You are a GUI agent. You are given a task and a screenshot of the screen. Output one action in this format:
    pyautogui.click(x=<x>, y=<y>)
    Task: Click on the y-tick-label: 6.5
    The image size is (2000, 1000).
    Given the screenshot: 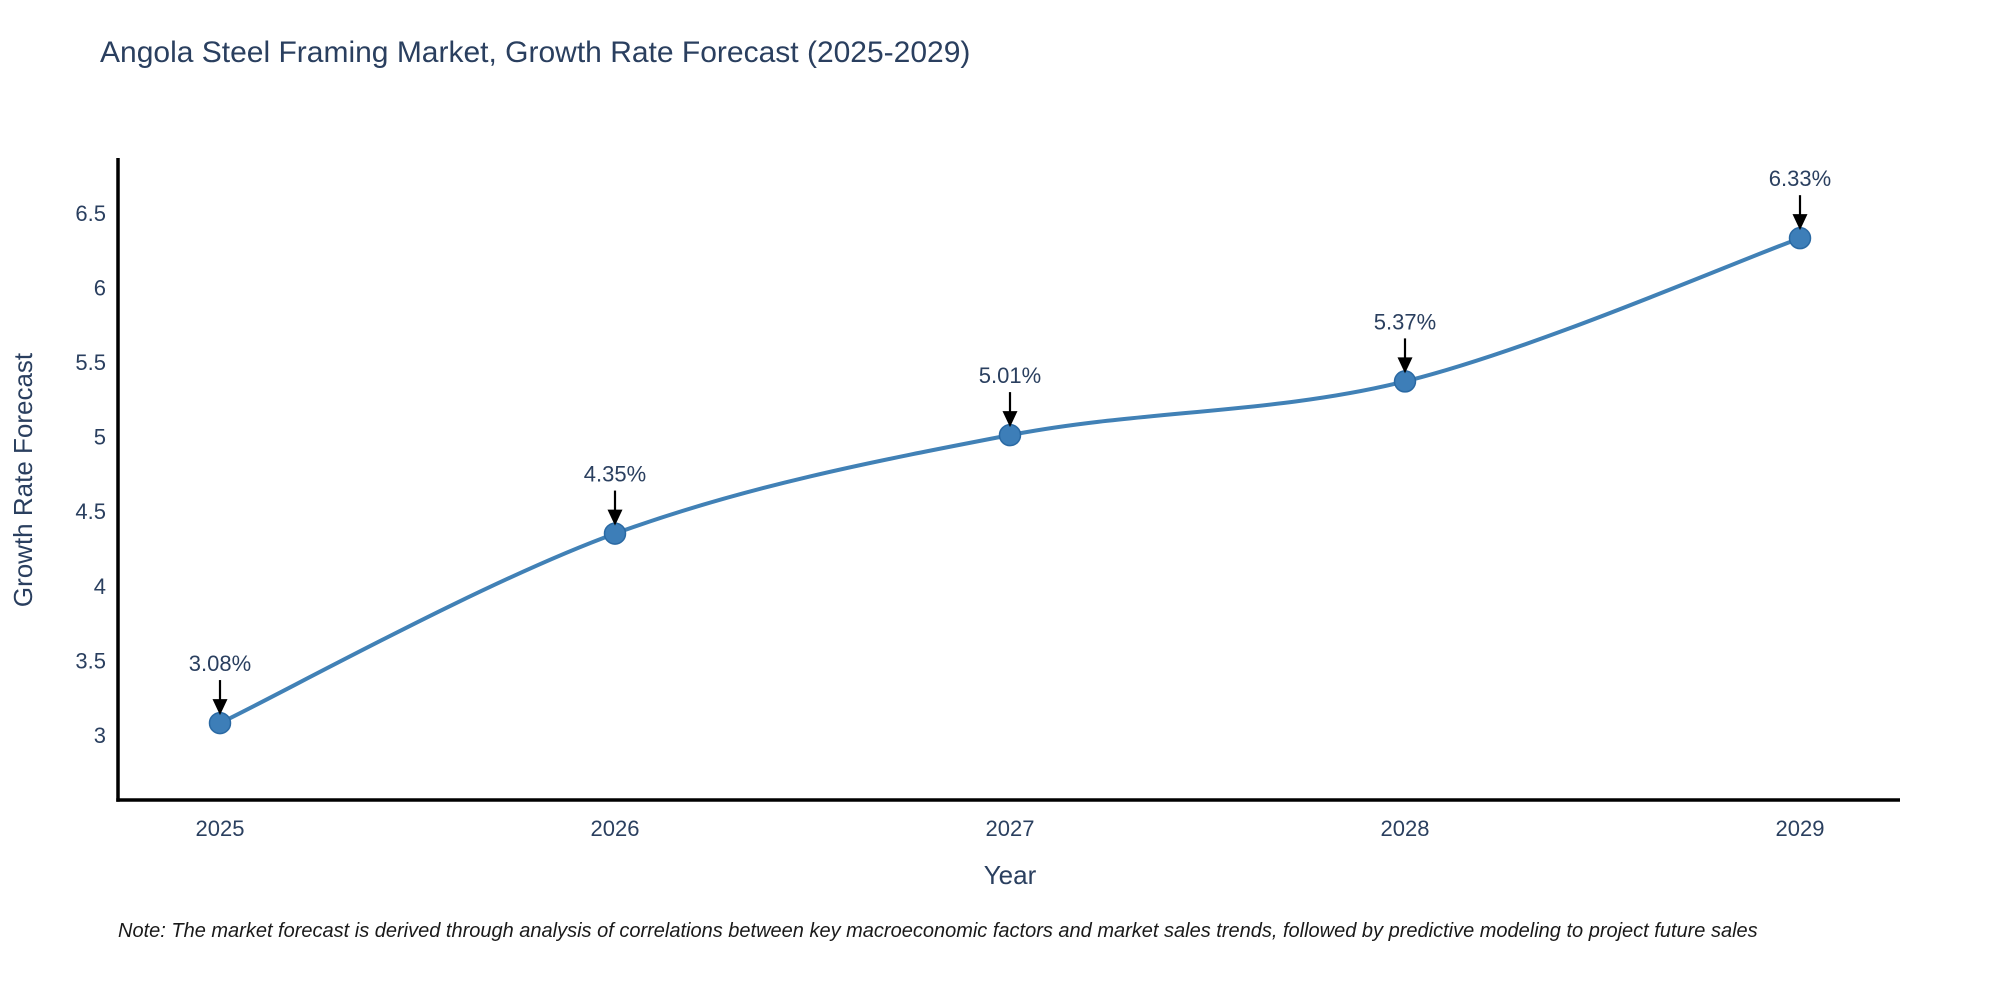 What is the action you would take?
    pyautogui.click(x=90, y=213)
    